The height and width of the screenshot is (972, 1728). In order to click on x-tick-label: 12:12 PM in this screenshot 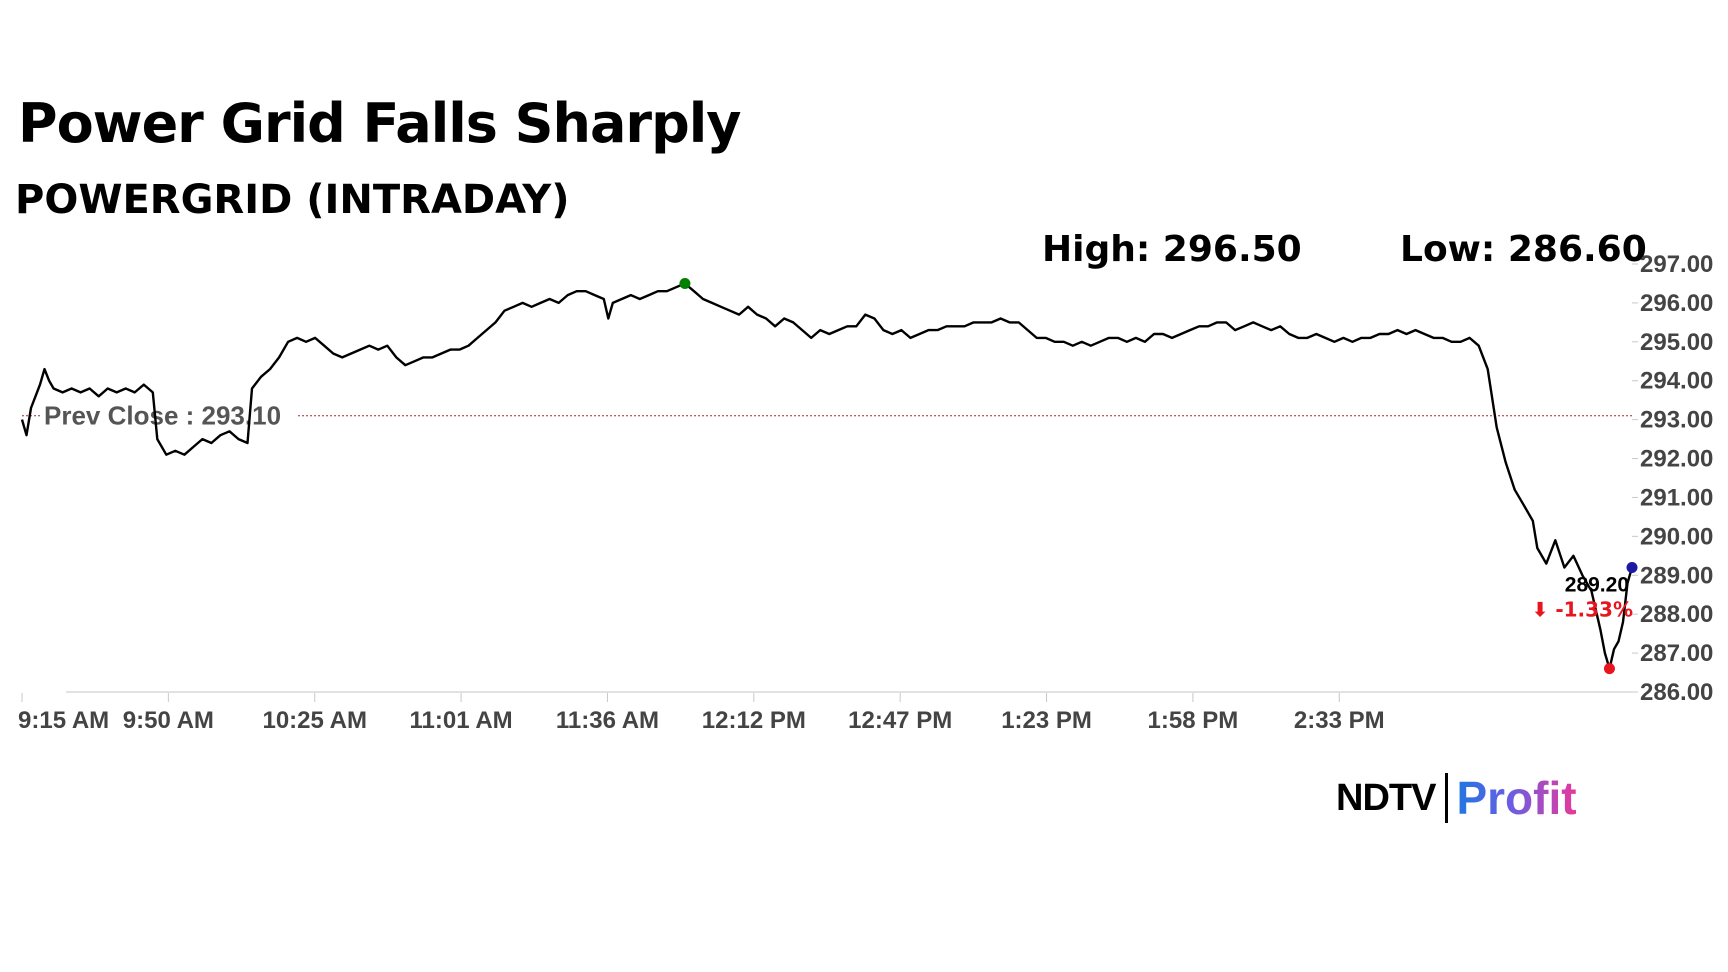, I will do `click(754, 720)`.